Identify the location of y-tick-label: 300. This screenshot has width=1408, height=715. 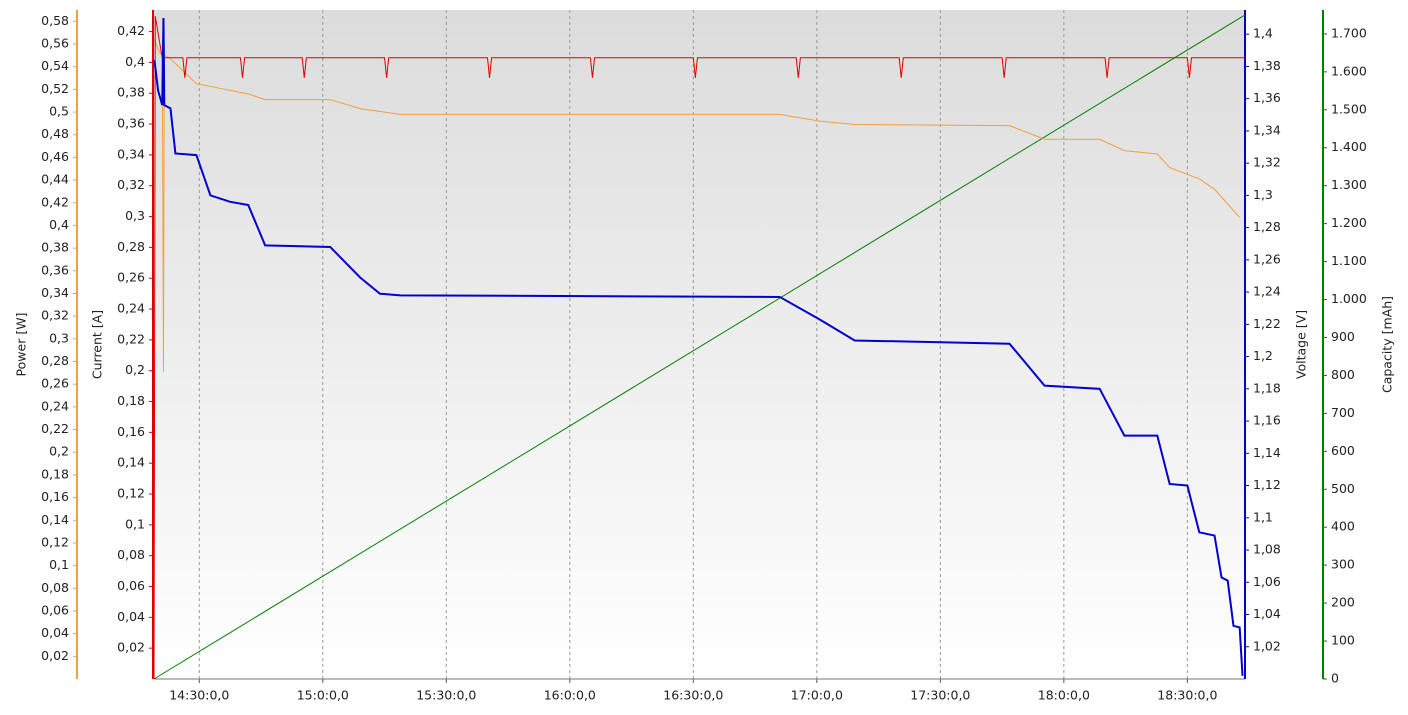
(1343, 564).